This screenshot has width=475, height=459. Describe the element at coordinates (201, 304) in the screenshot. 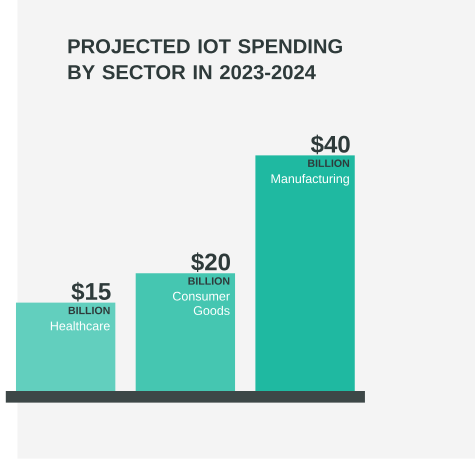

I see `x-tick-label: Consumer Goods` at that location.